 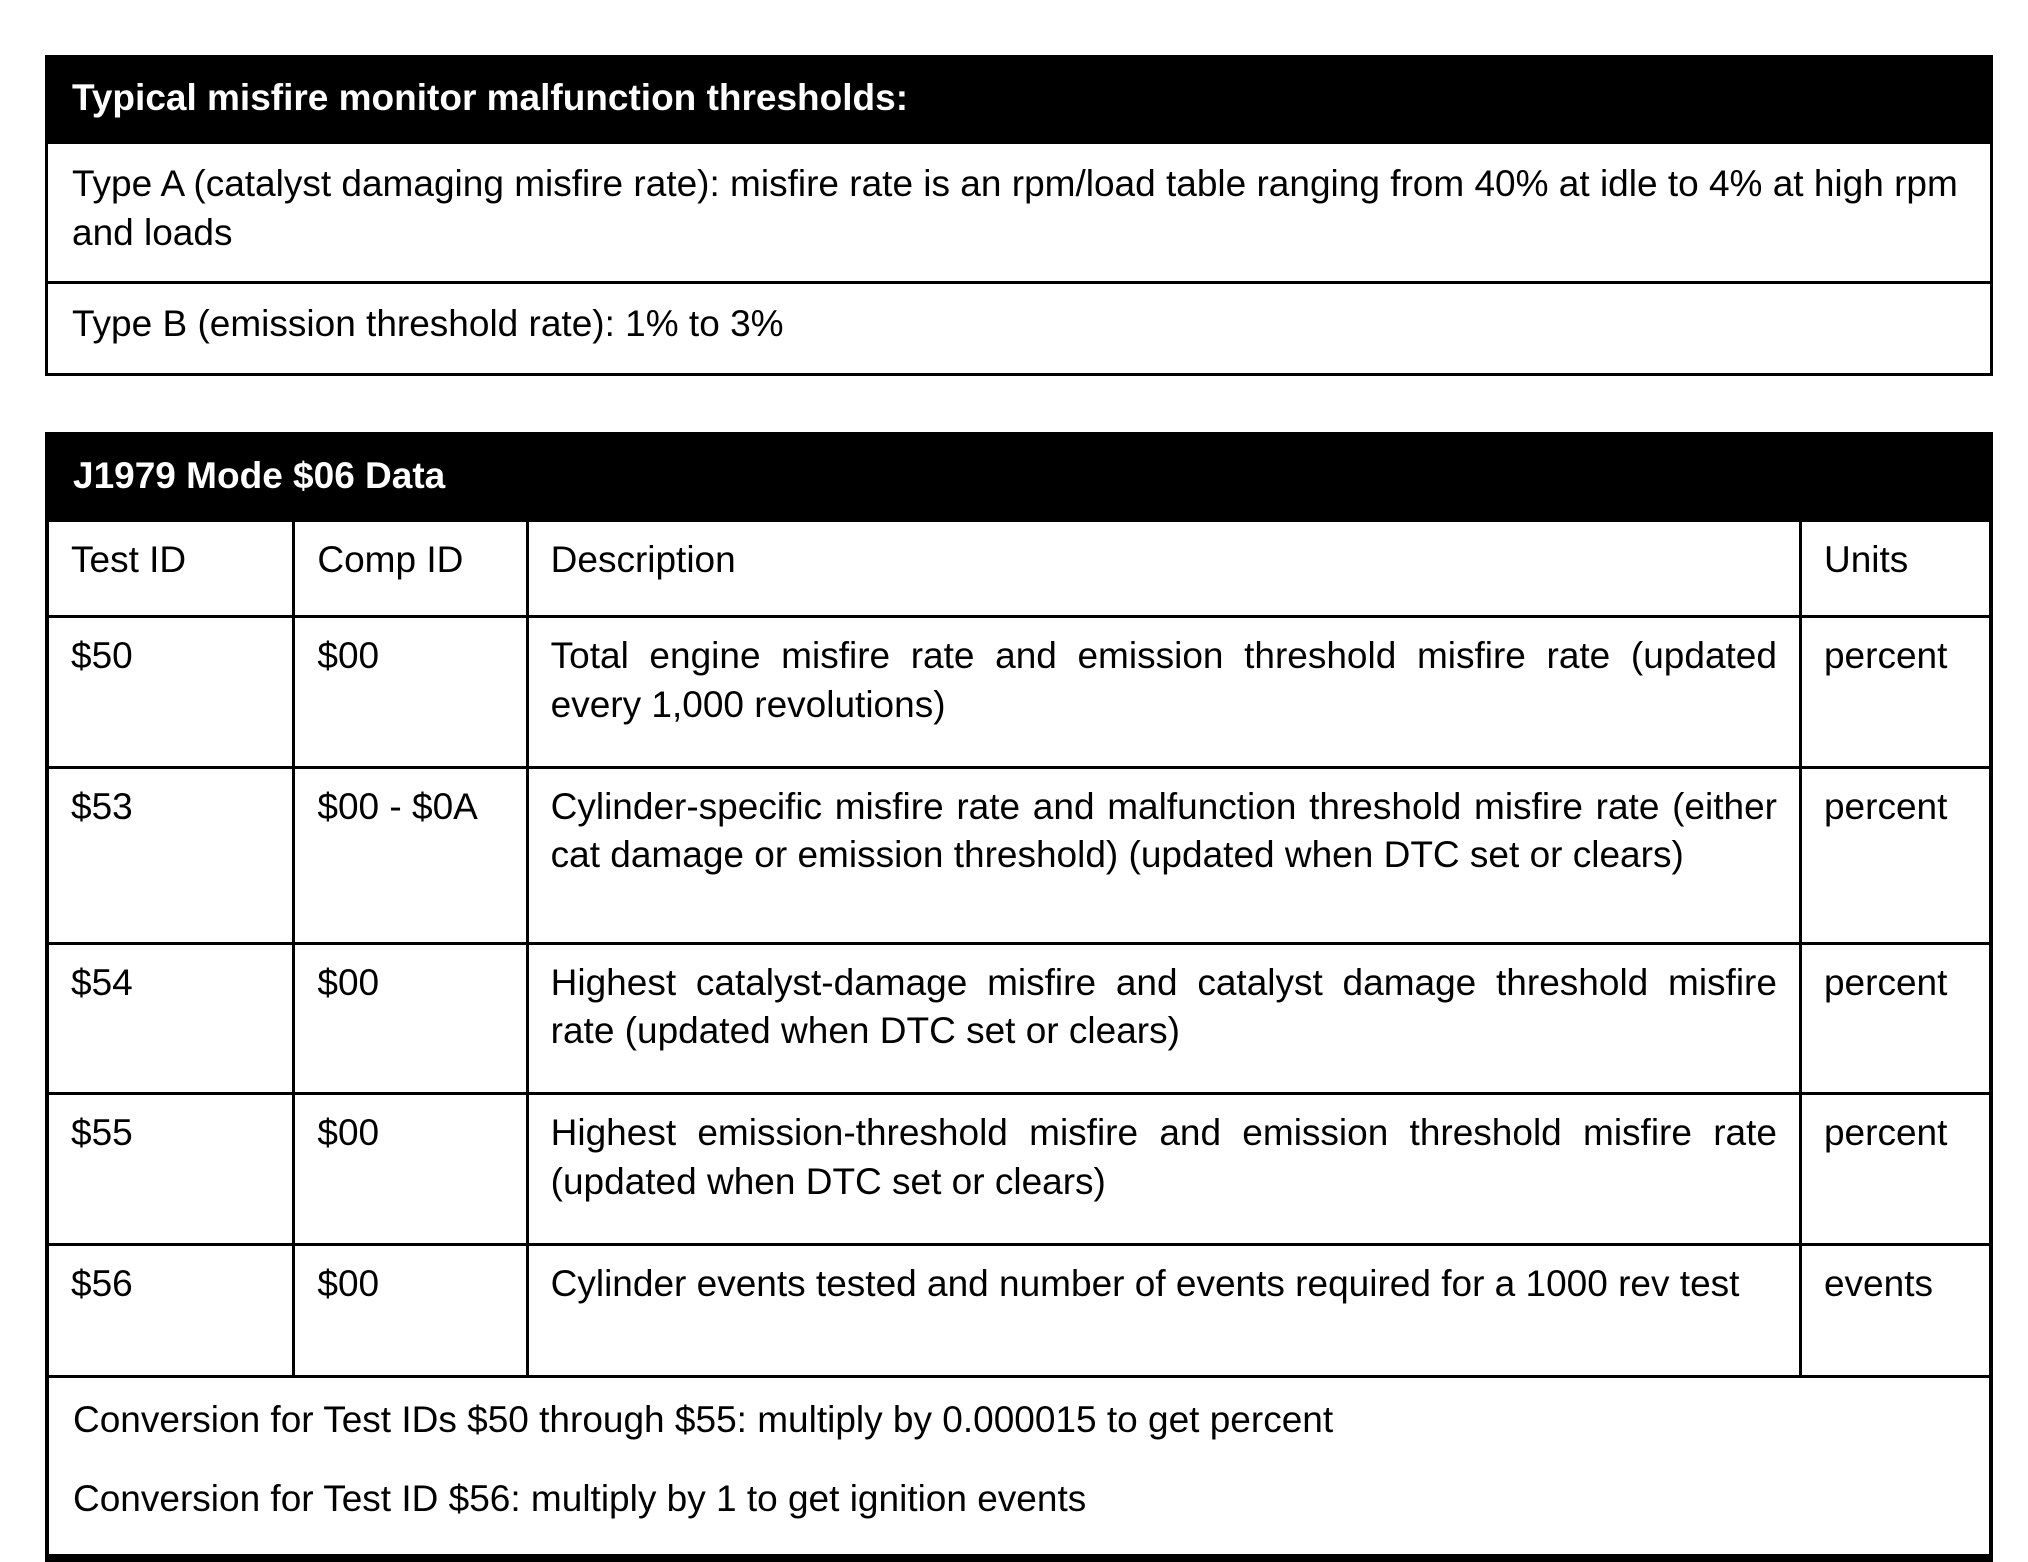 I want to click on mode06-table-header-row: J1979 Mode $06 Data, so click(x=1019, y=477).